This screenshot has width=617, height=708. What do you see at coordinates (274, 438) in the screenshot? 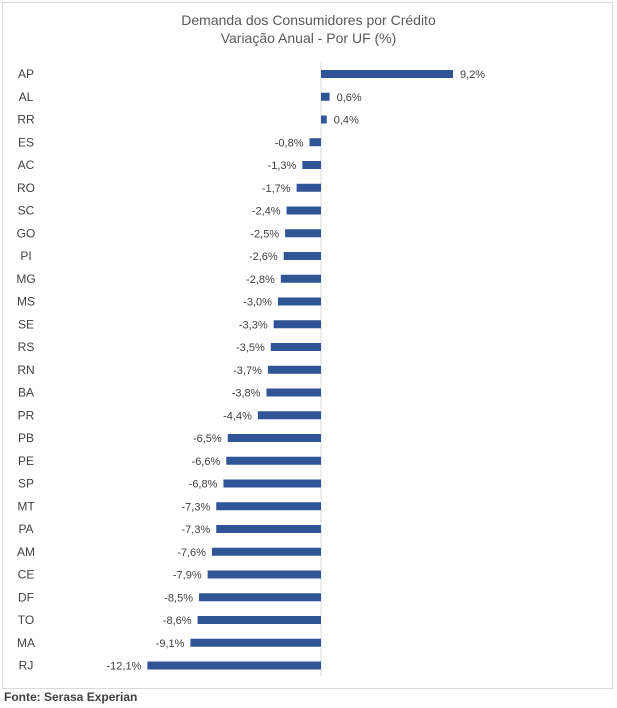
I see `bar-pb` at bounding box center [274, 438].